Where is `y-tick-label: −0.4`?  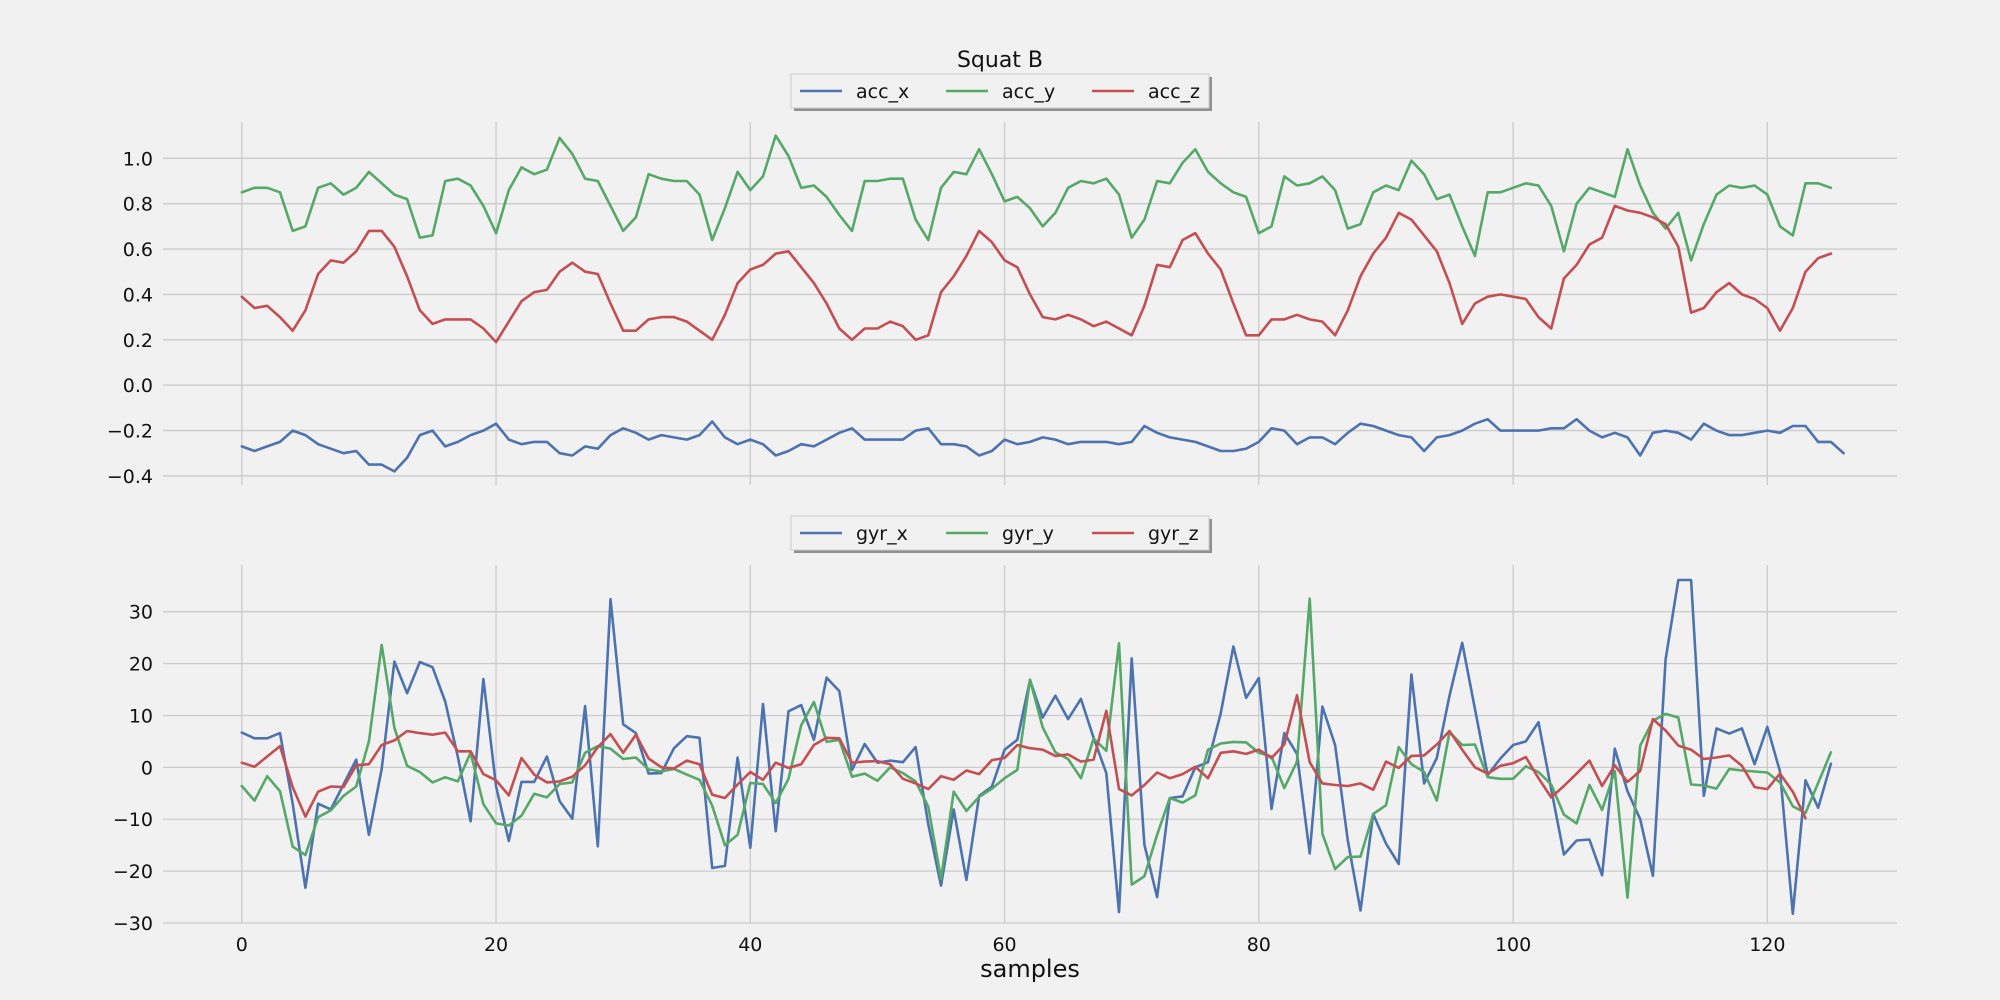 y-tick-label: −0.4 is located at coordinates (130, 477).